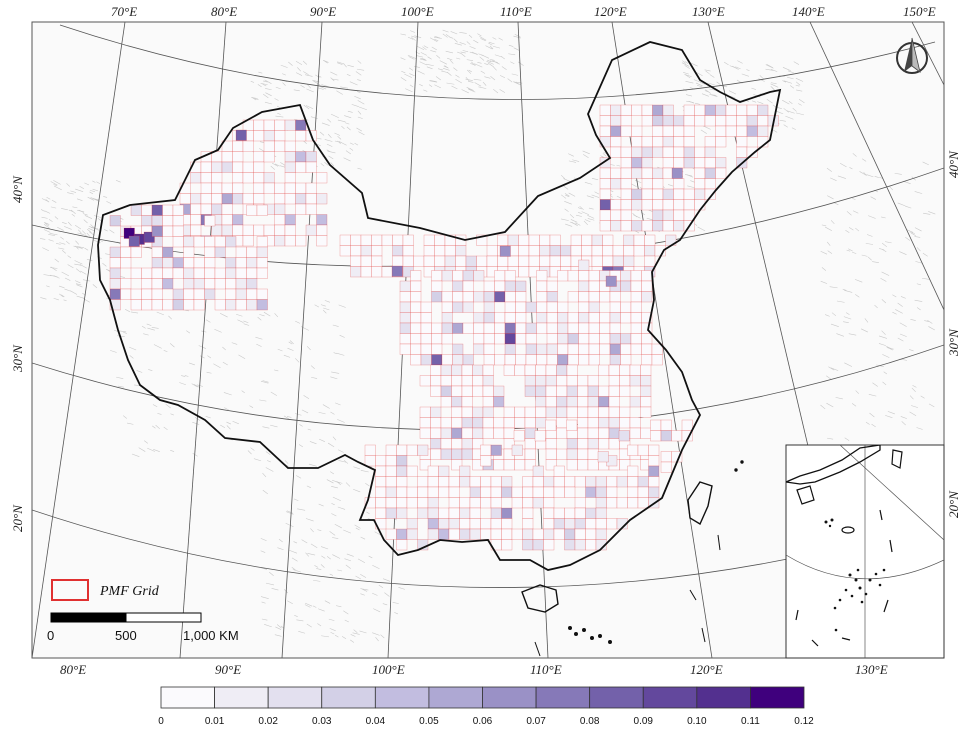 This screenshot has height=730, width=969. What do you see at coordinates (865, 551) in the screenshot?
I see `inset-map` at bounding box center [865, 551].